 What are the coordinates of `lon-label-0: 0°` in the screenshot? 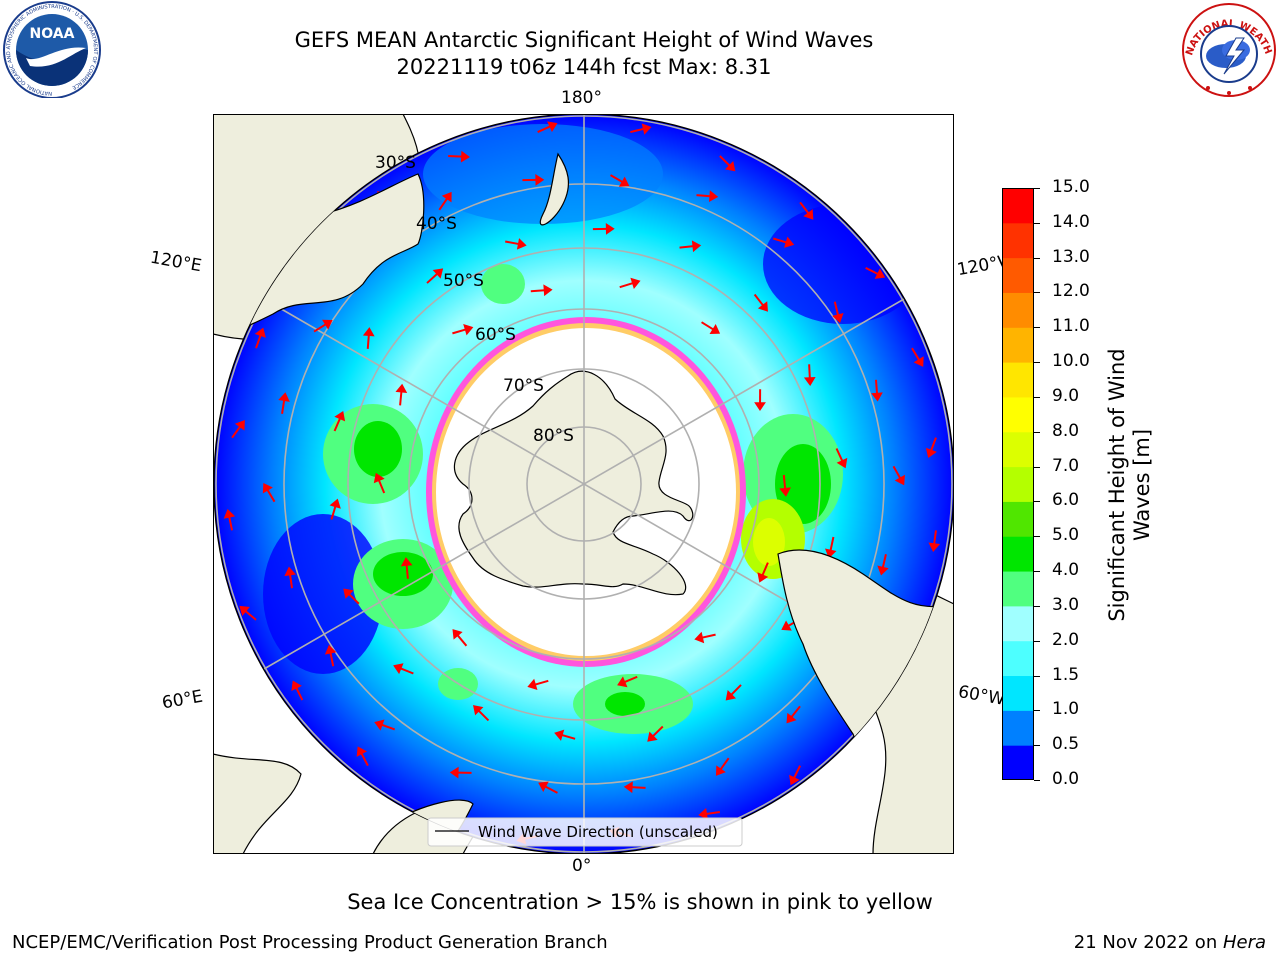 It's located at (582, 866).